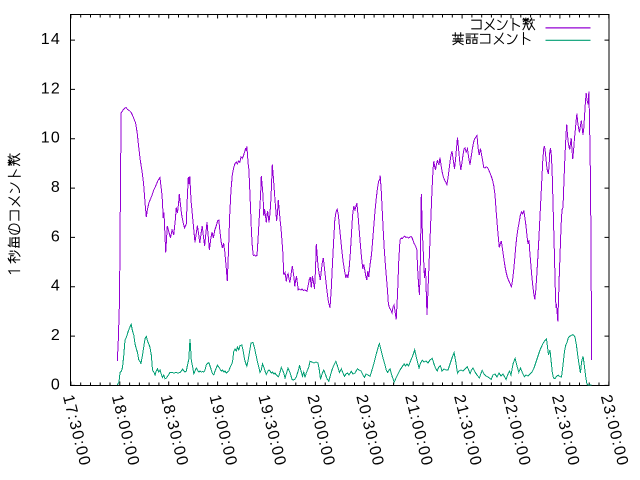  What do you see at coordinates (51, 39) in the screenshot?
I see `svg-text: 14` at bounding box center [51, 39].